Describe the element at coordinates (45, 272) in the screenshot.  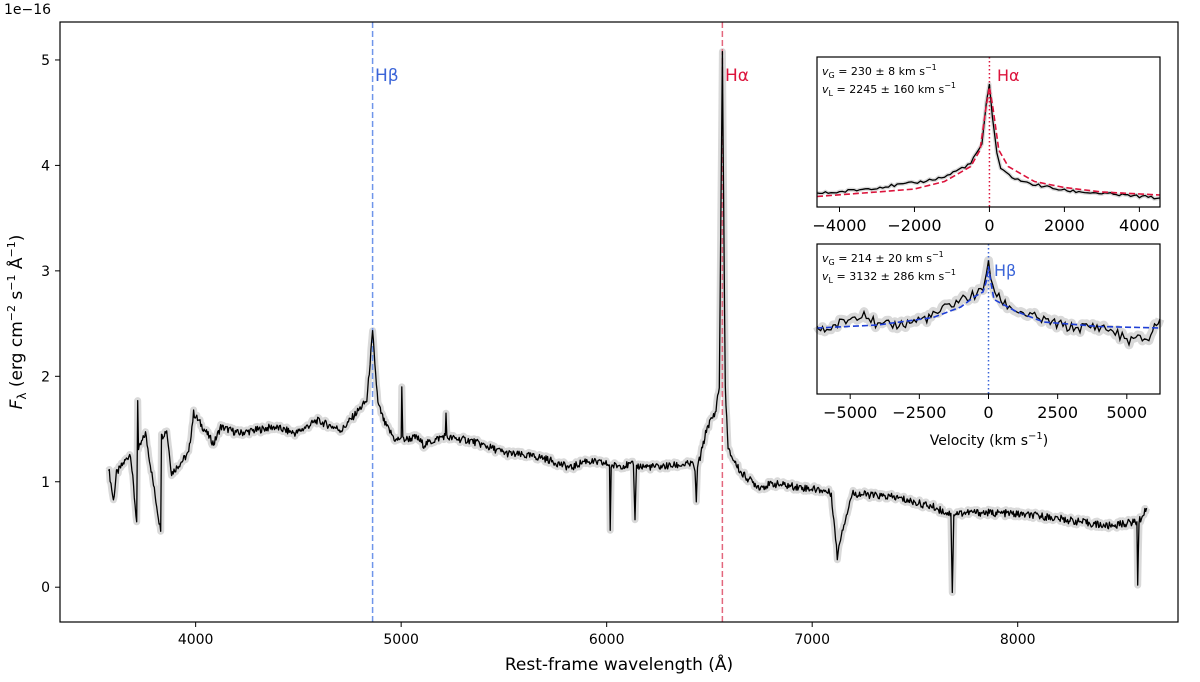
I see `y-tick-label: 3` at that location.